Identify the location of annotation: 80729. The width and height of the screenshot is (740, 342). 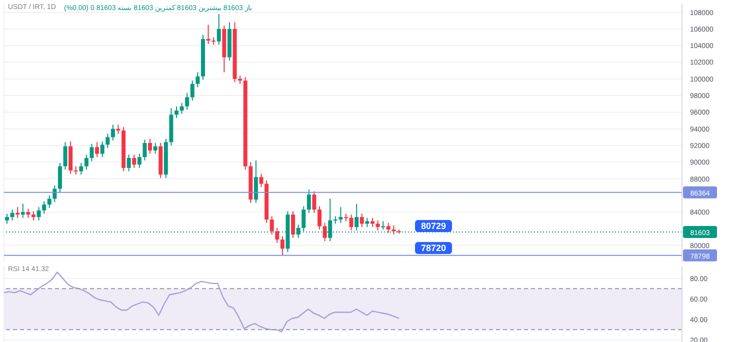
(433, 226).